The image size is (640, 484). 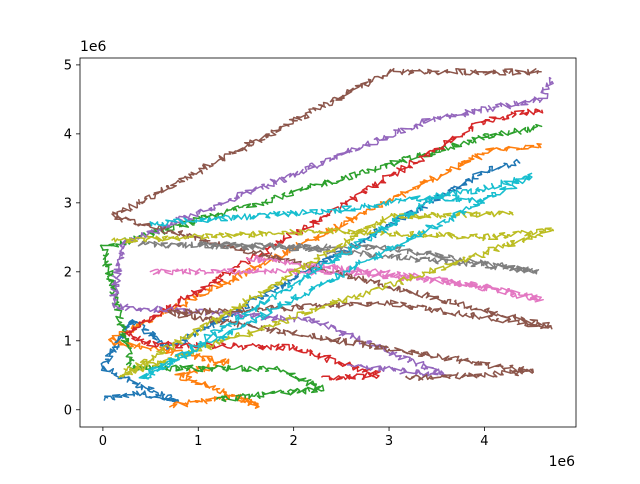 I want to click on y-axis: 0 1 2 3 4 5, so click(x=72, y=238).